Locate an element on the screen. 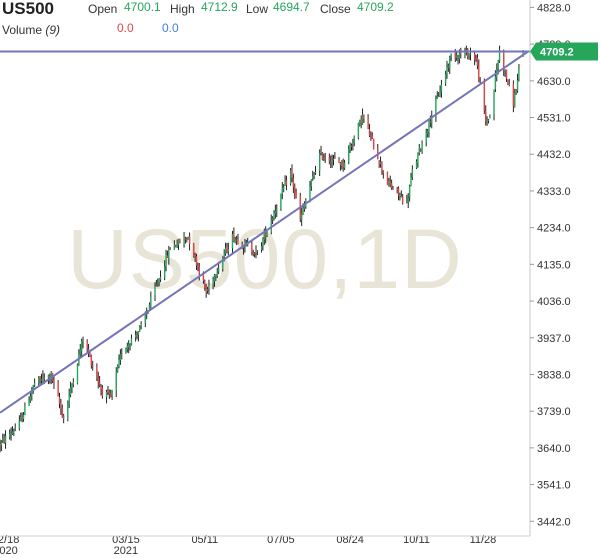 This screenshot has height=558, width=601. y-tick-label: 4333.0 is located at coordinates (554, 192).